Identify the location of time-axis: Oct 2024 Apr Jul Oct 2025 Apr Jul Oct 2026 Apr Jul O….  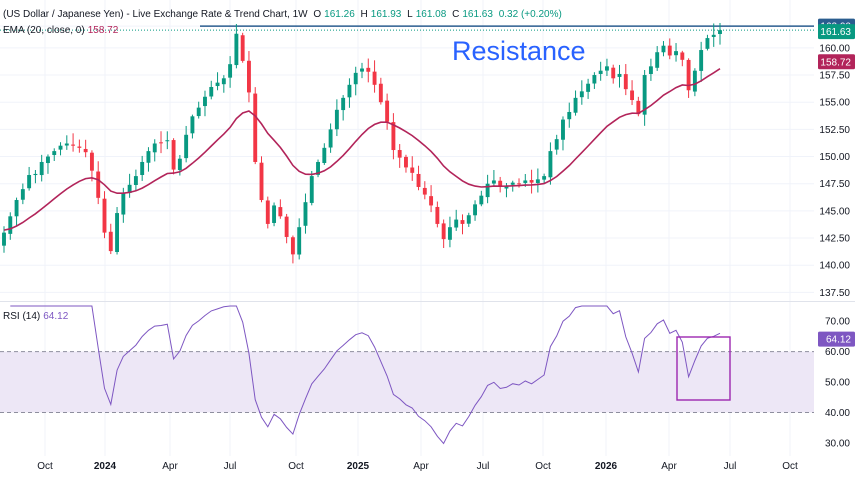
(417, 466).